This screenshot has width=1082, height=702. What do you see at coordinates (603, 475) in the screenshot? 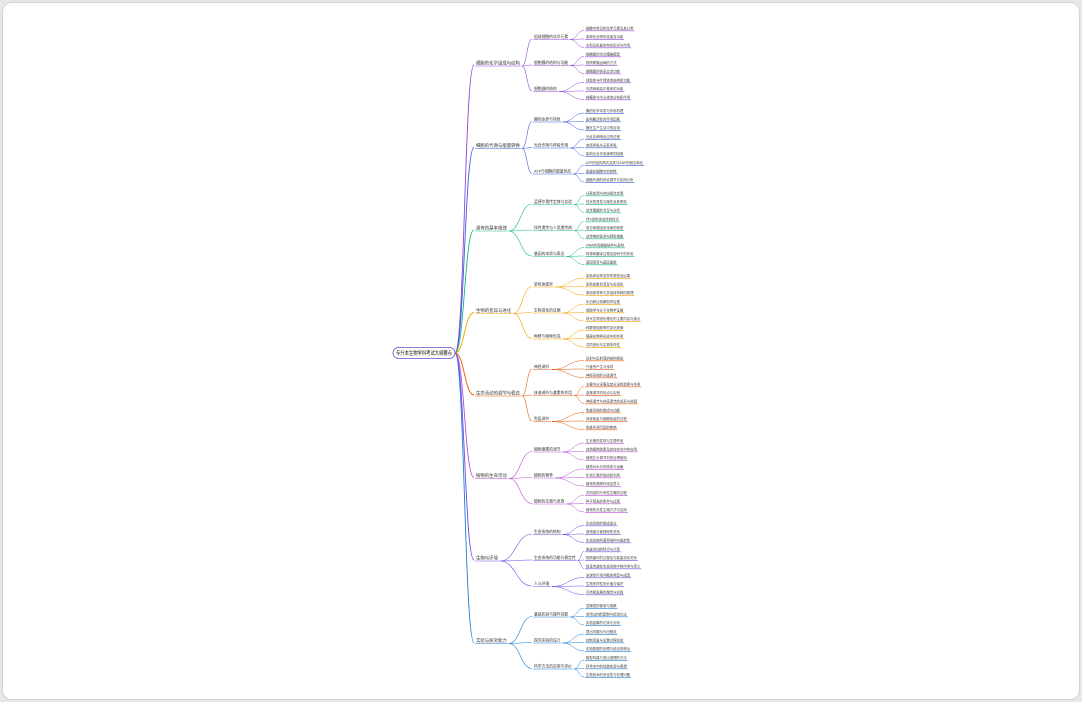
I see `leaf-node-label: 矿质元素的吸收和利用` at bounding box center [603, 475].